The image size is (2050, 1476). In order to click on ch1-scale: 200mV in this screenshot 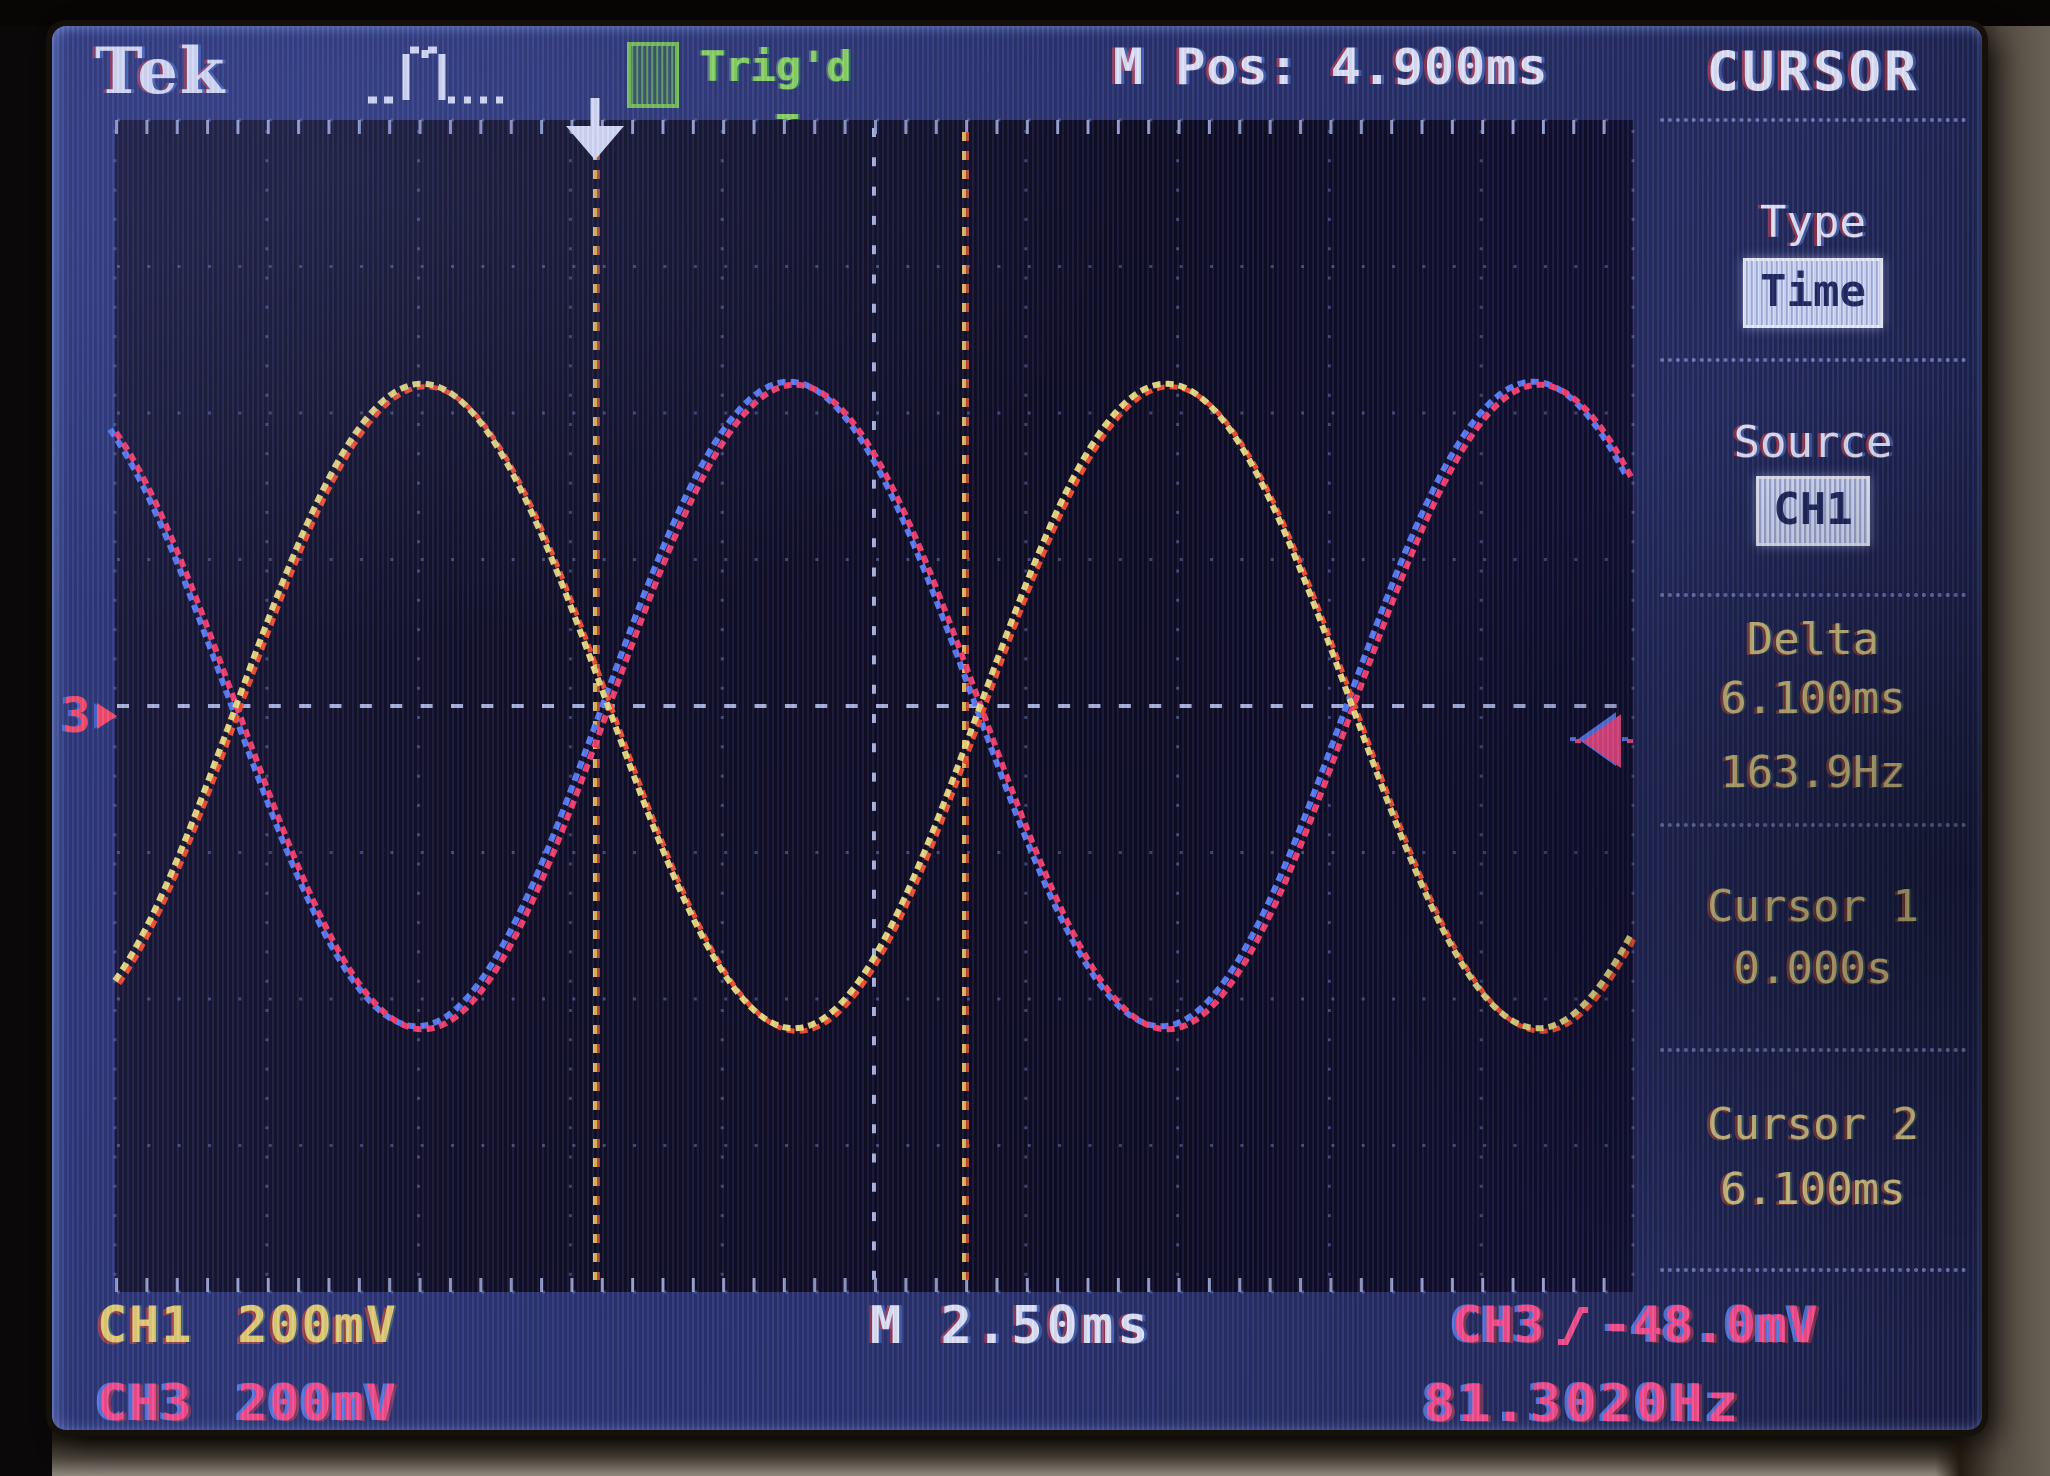, I will do `click(317, 1325)`.